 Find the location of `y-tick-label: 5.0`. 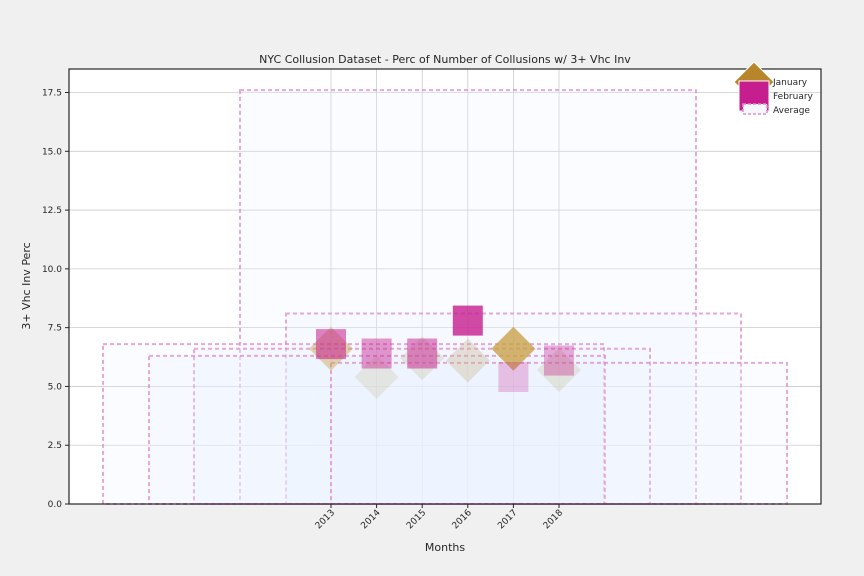

y-tick-label: 5.0 is located at coordinates (55, 387).